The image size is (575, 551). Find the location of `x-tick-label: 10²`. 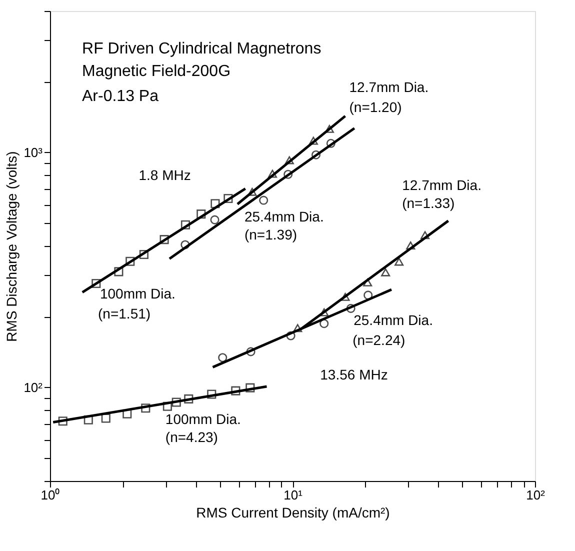

x-tick-label: 10² is located at coordinates (536, 495).